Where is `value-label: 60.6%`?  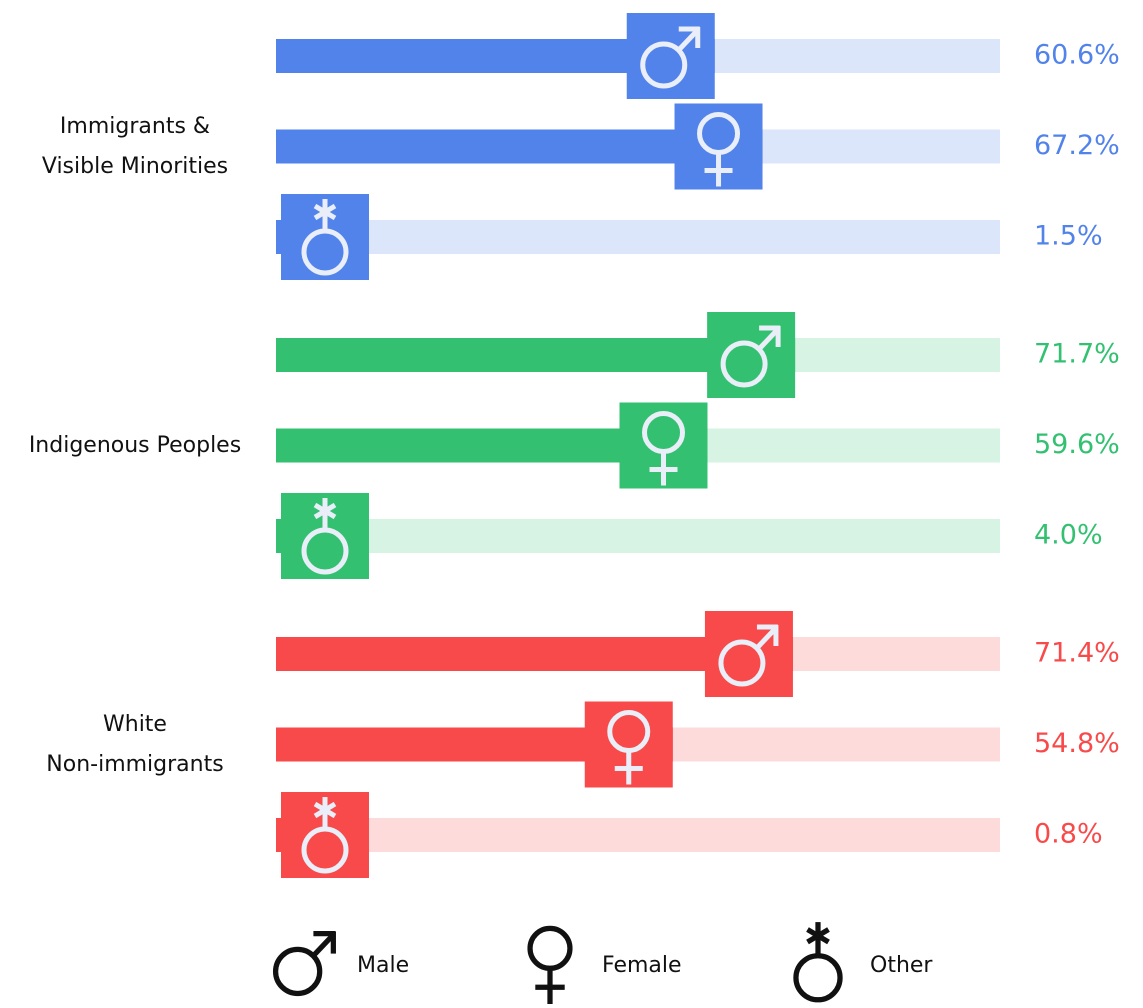 value-label: 60.6% is located at coordinates (1077, 55).